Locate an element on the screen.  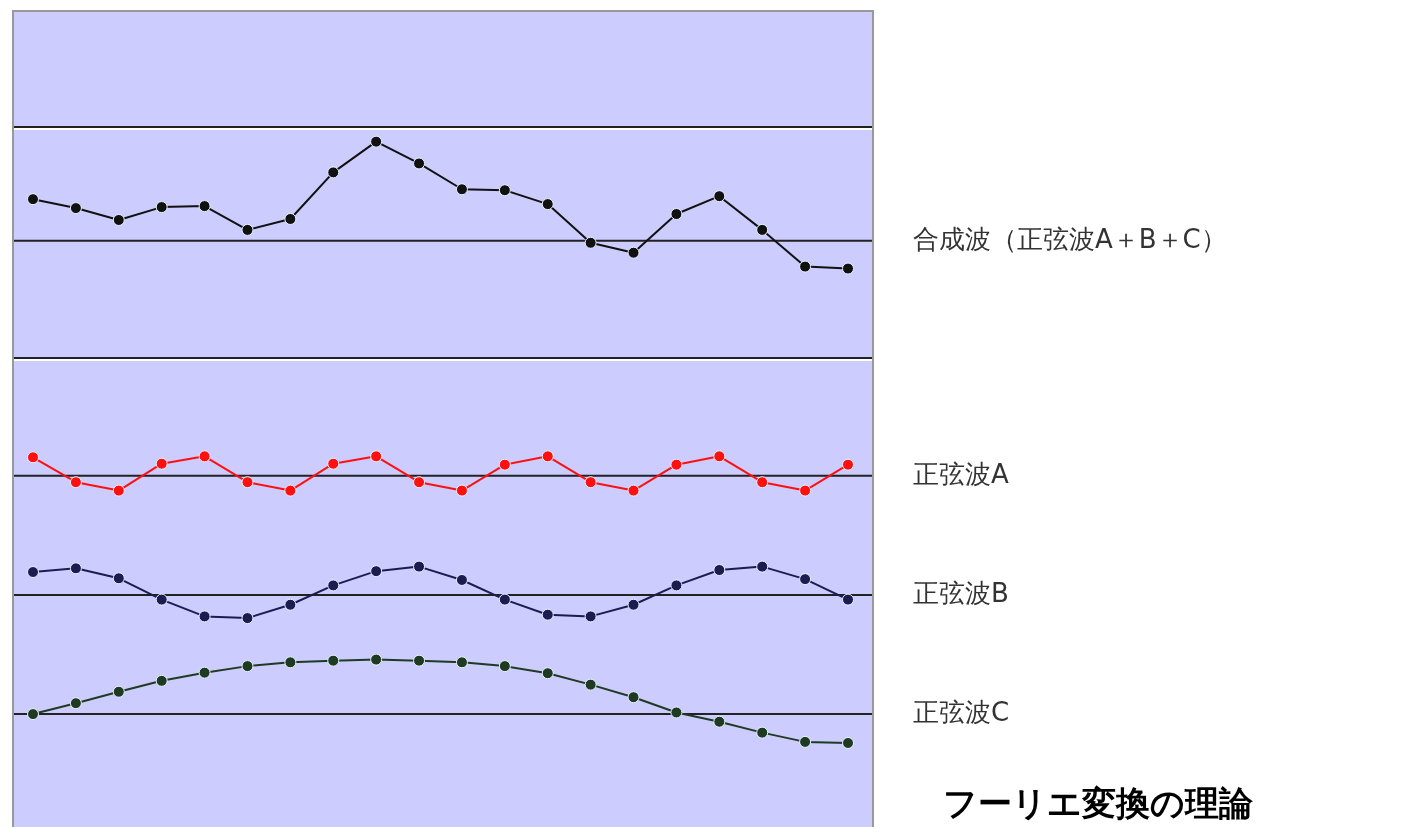
text: フーリエ変換の理論 is located at coordinates (1098, 803).